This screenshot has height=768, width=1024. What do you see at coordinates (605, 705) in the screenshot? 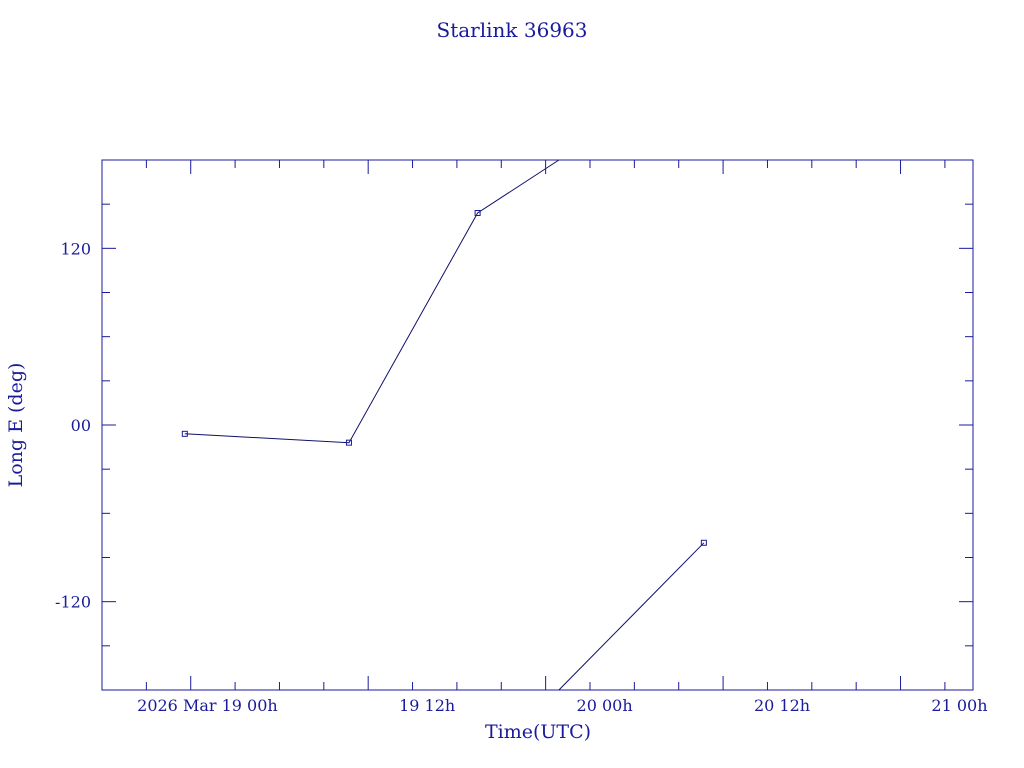
I see `x-tick-label: 20 00h` at bounding box center [605, 705].